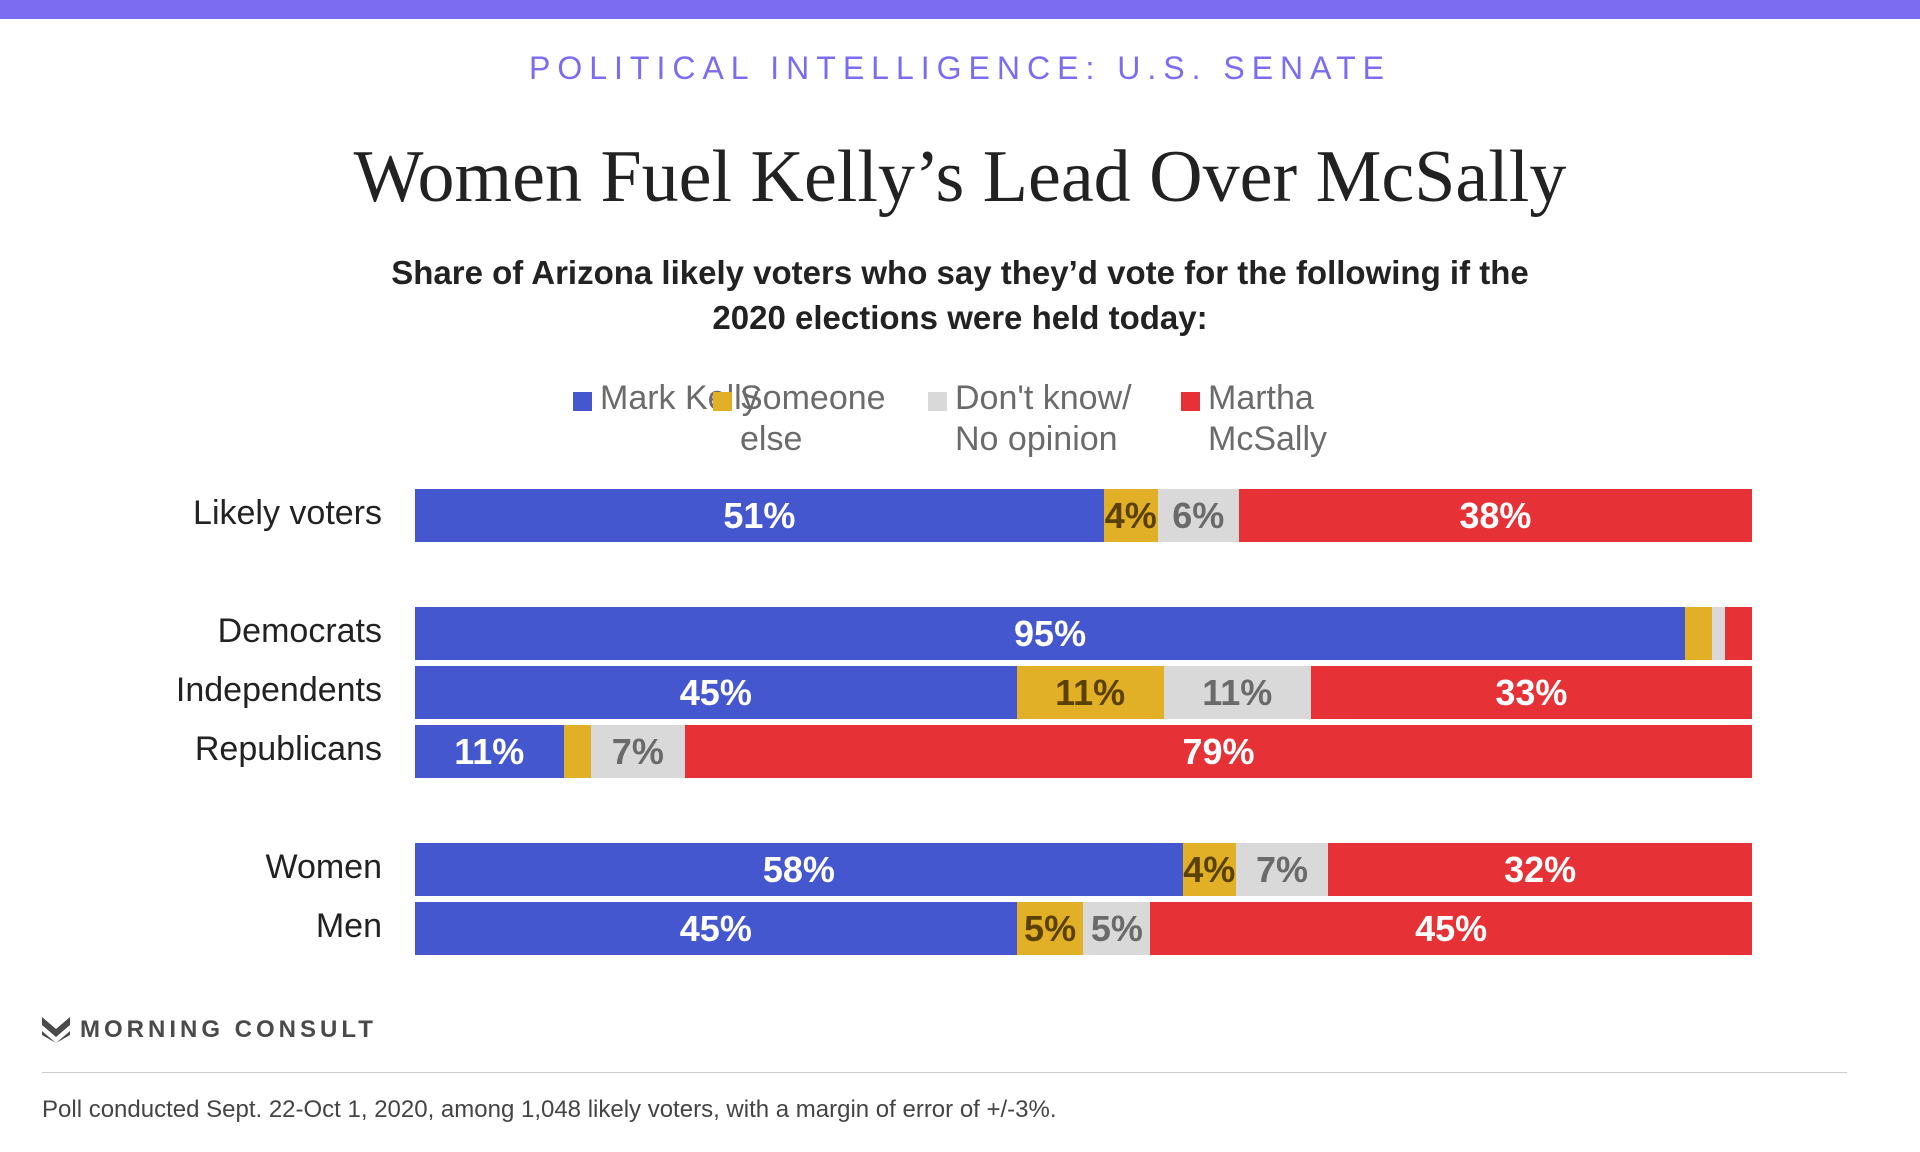 The height and width of the screenshot is (1152, 1920). Describe the element at coordinates (1043, 418) in the screenshot. I see `legend-label-dont-know: Don't know/ No opinion` at that location.